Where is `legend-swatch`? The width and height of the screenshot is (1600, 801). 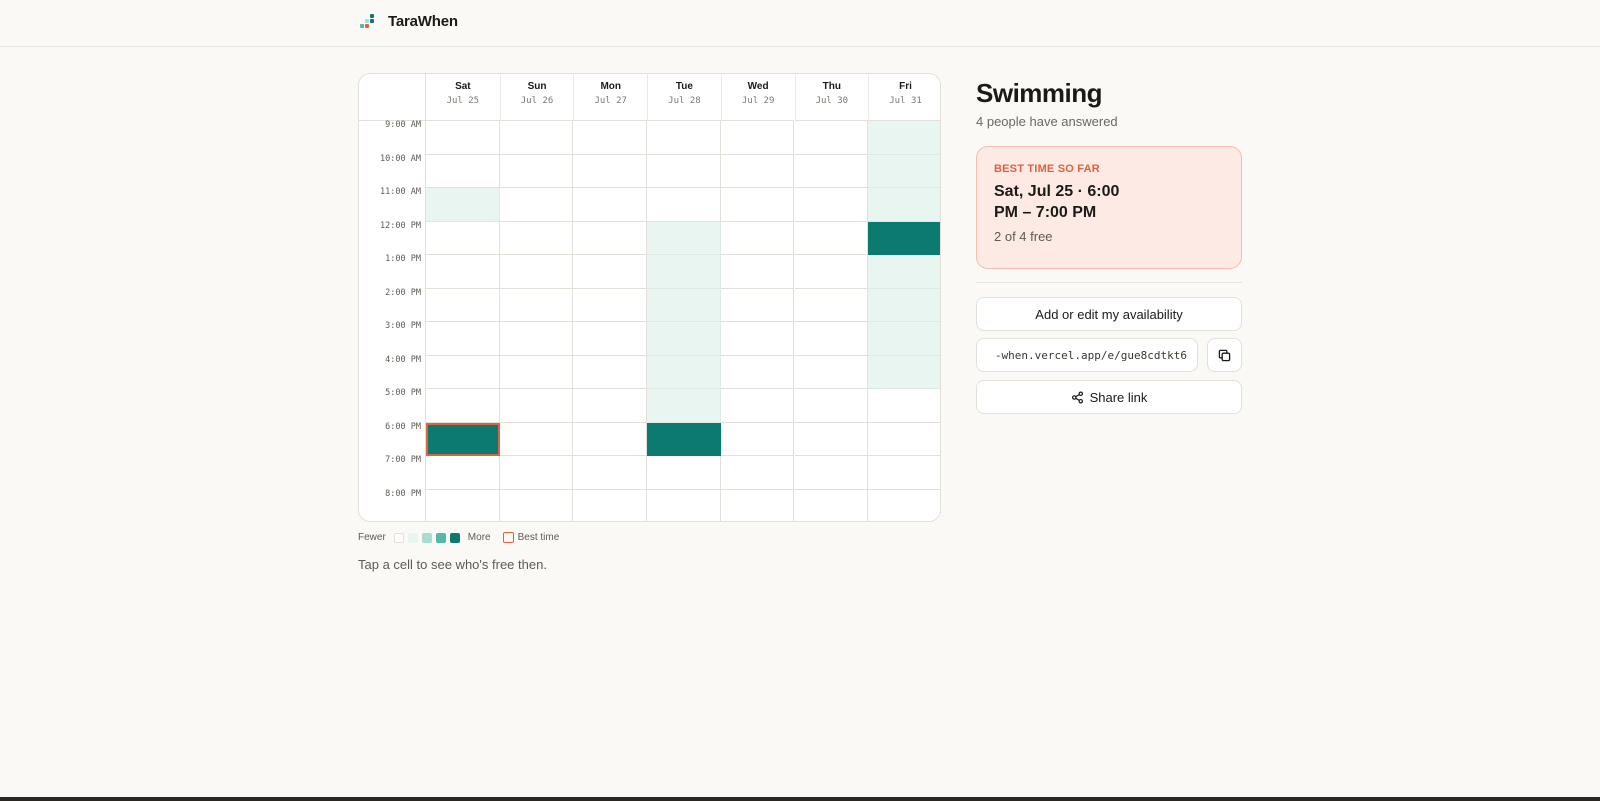 legend-swatch is located at coordinates (412, 537).